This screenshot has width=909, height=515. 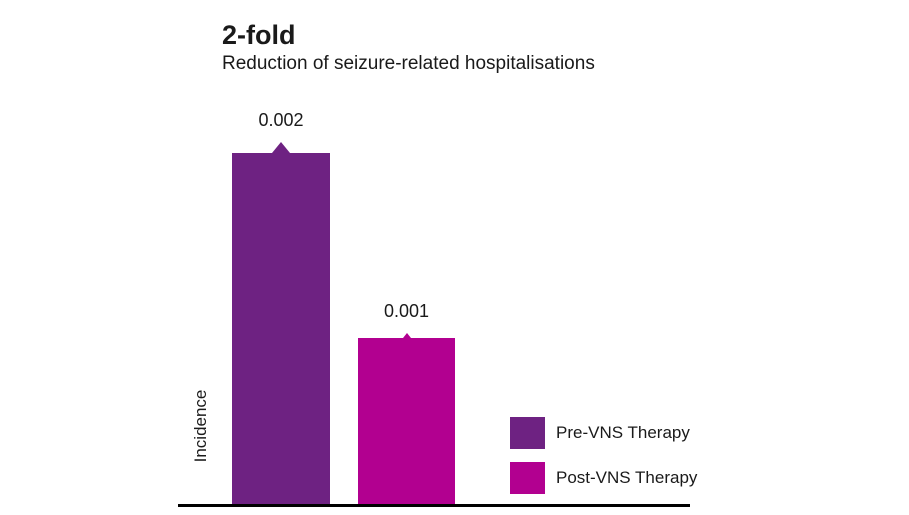 I want to click on bar-value-label-post-vns: 0.001, so click(x=406, y=311).